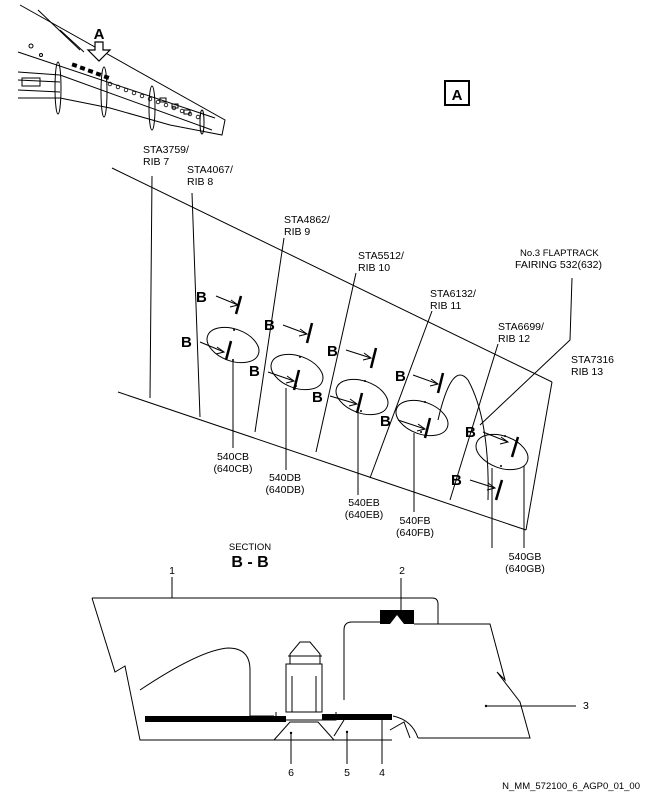  What do you see at coordinates (307, 220) in the screenshot?
I see `station-label-9: STA4862/` at bounding box center [307, 220].